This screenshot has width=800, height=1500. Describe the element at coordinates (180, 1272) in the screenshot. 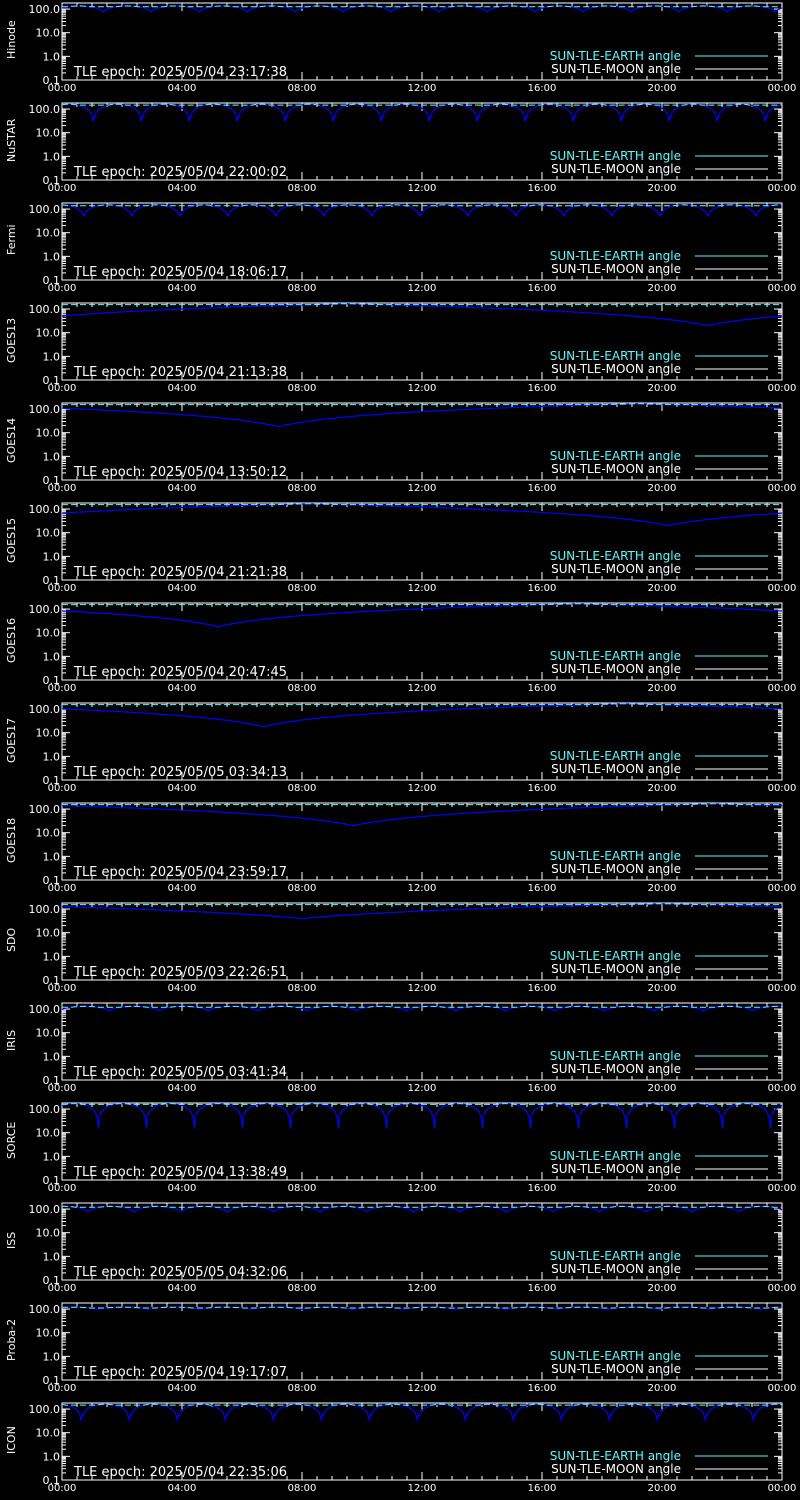

I see `tle-epoch-label: TLE epoch: 2025/05/05 04:32:06` at that location.